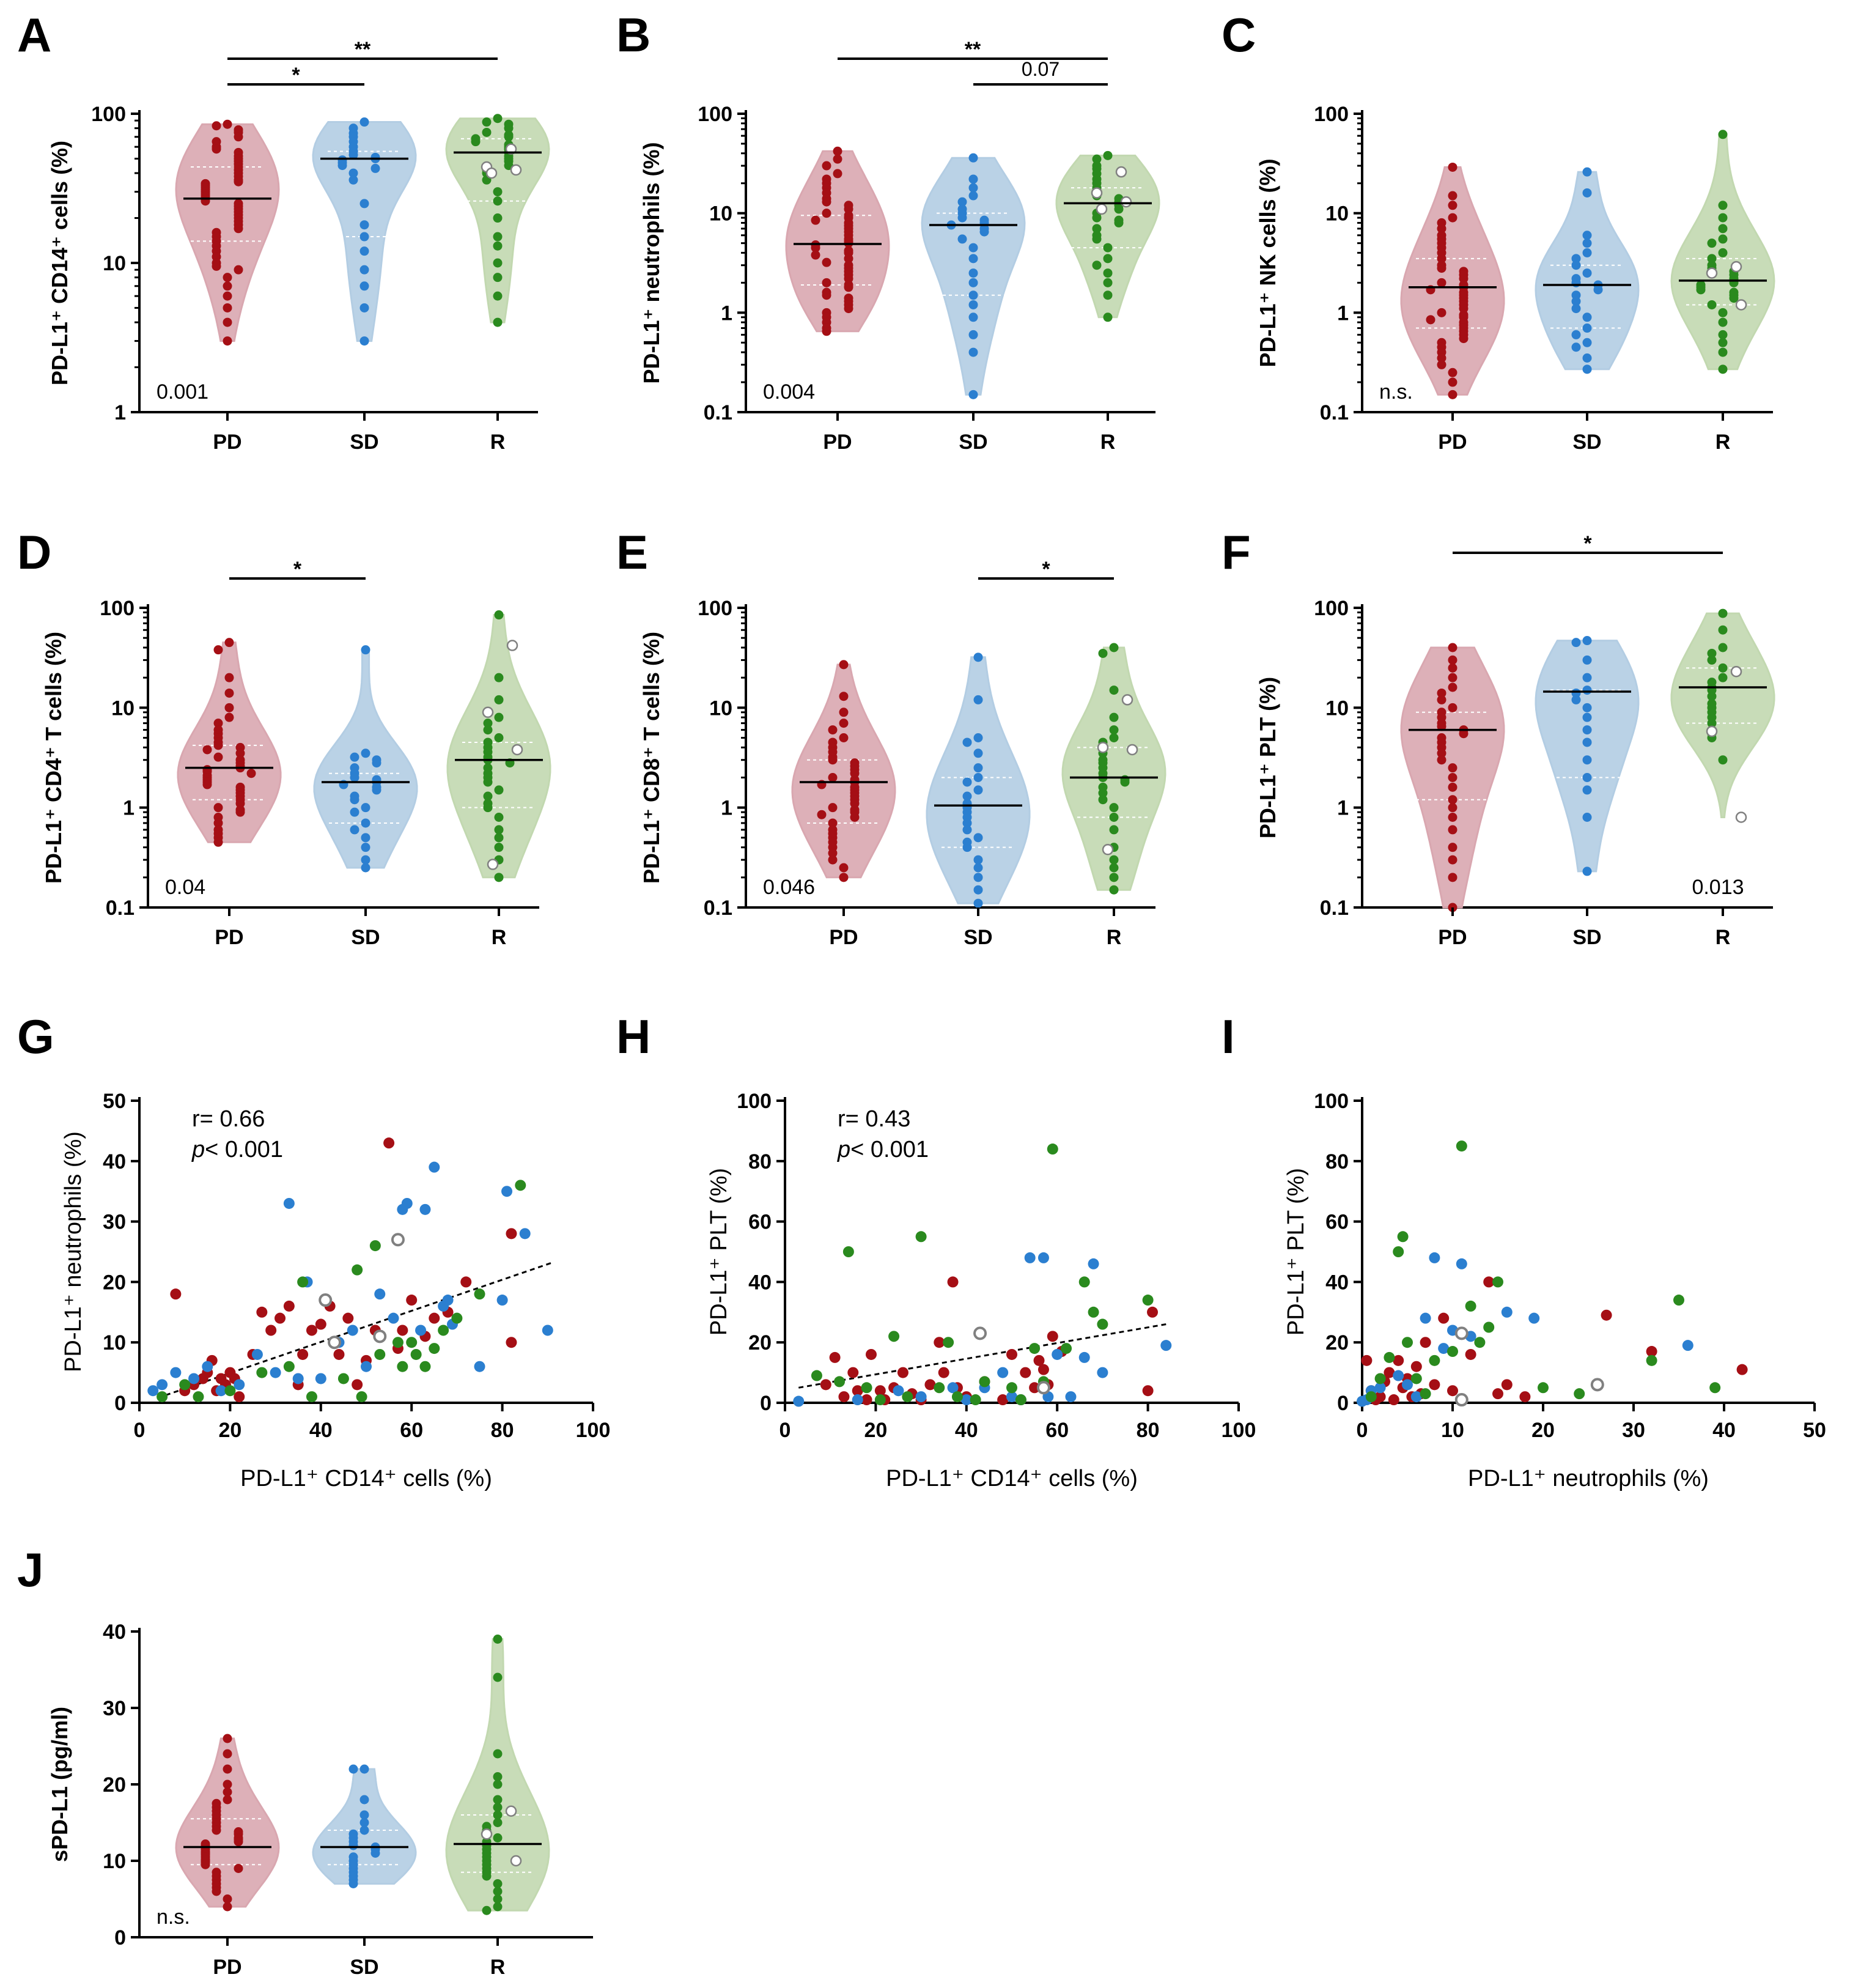  I want to click on y-tick-label: 20, so click(760, 1342).